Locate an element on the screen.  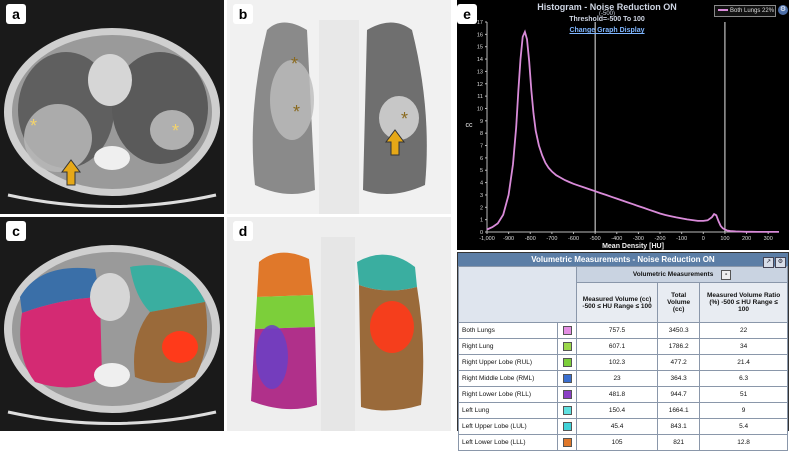
volume-ratio: 5.4 is located at coordinates (743, 426).